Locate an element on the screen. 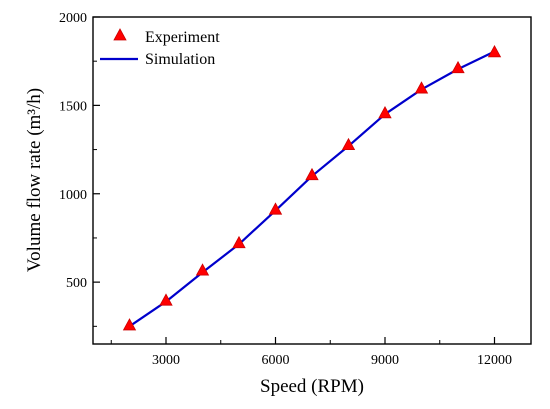  legend-experiment-marker is located at coordinates (120, 34).